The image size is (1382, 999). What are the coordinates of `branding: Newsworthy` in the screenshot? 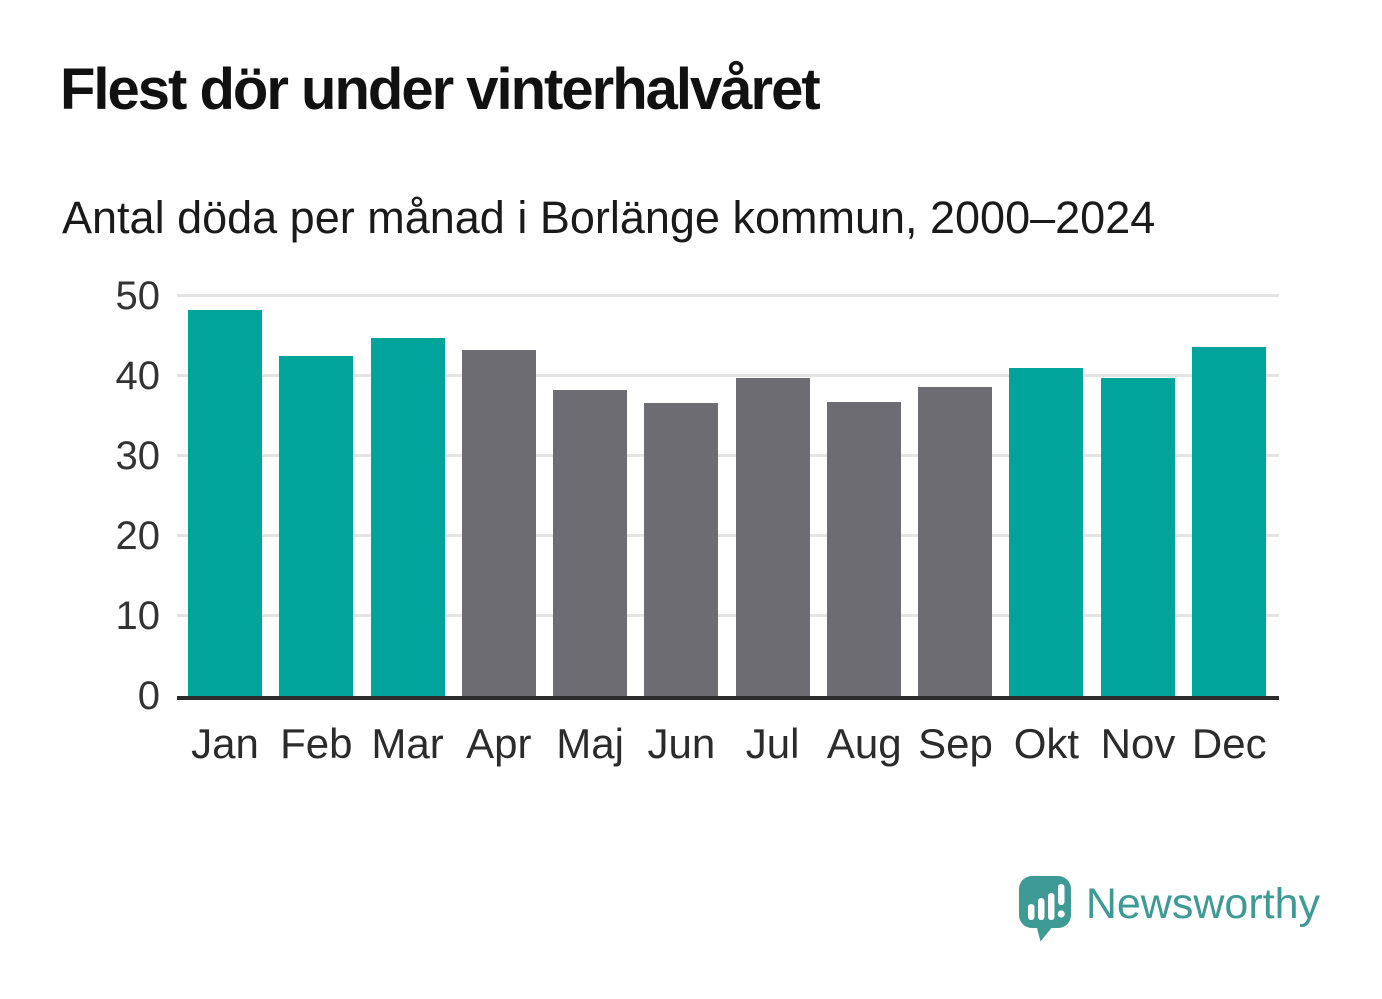 It's located at (1169, 909).